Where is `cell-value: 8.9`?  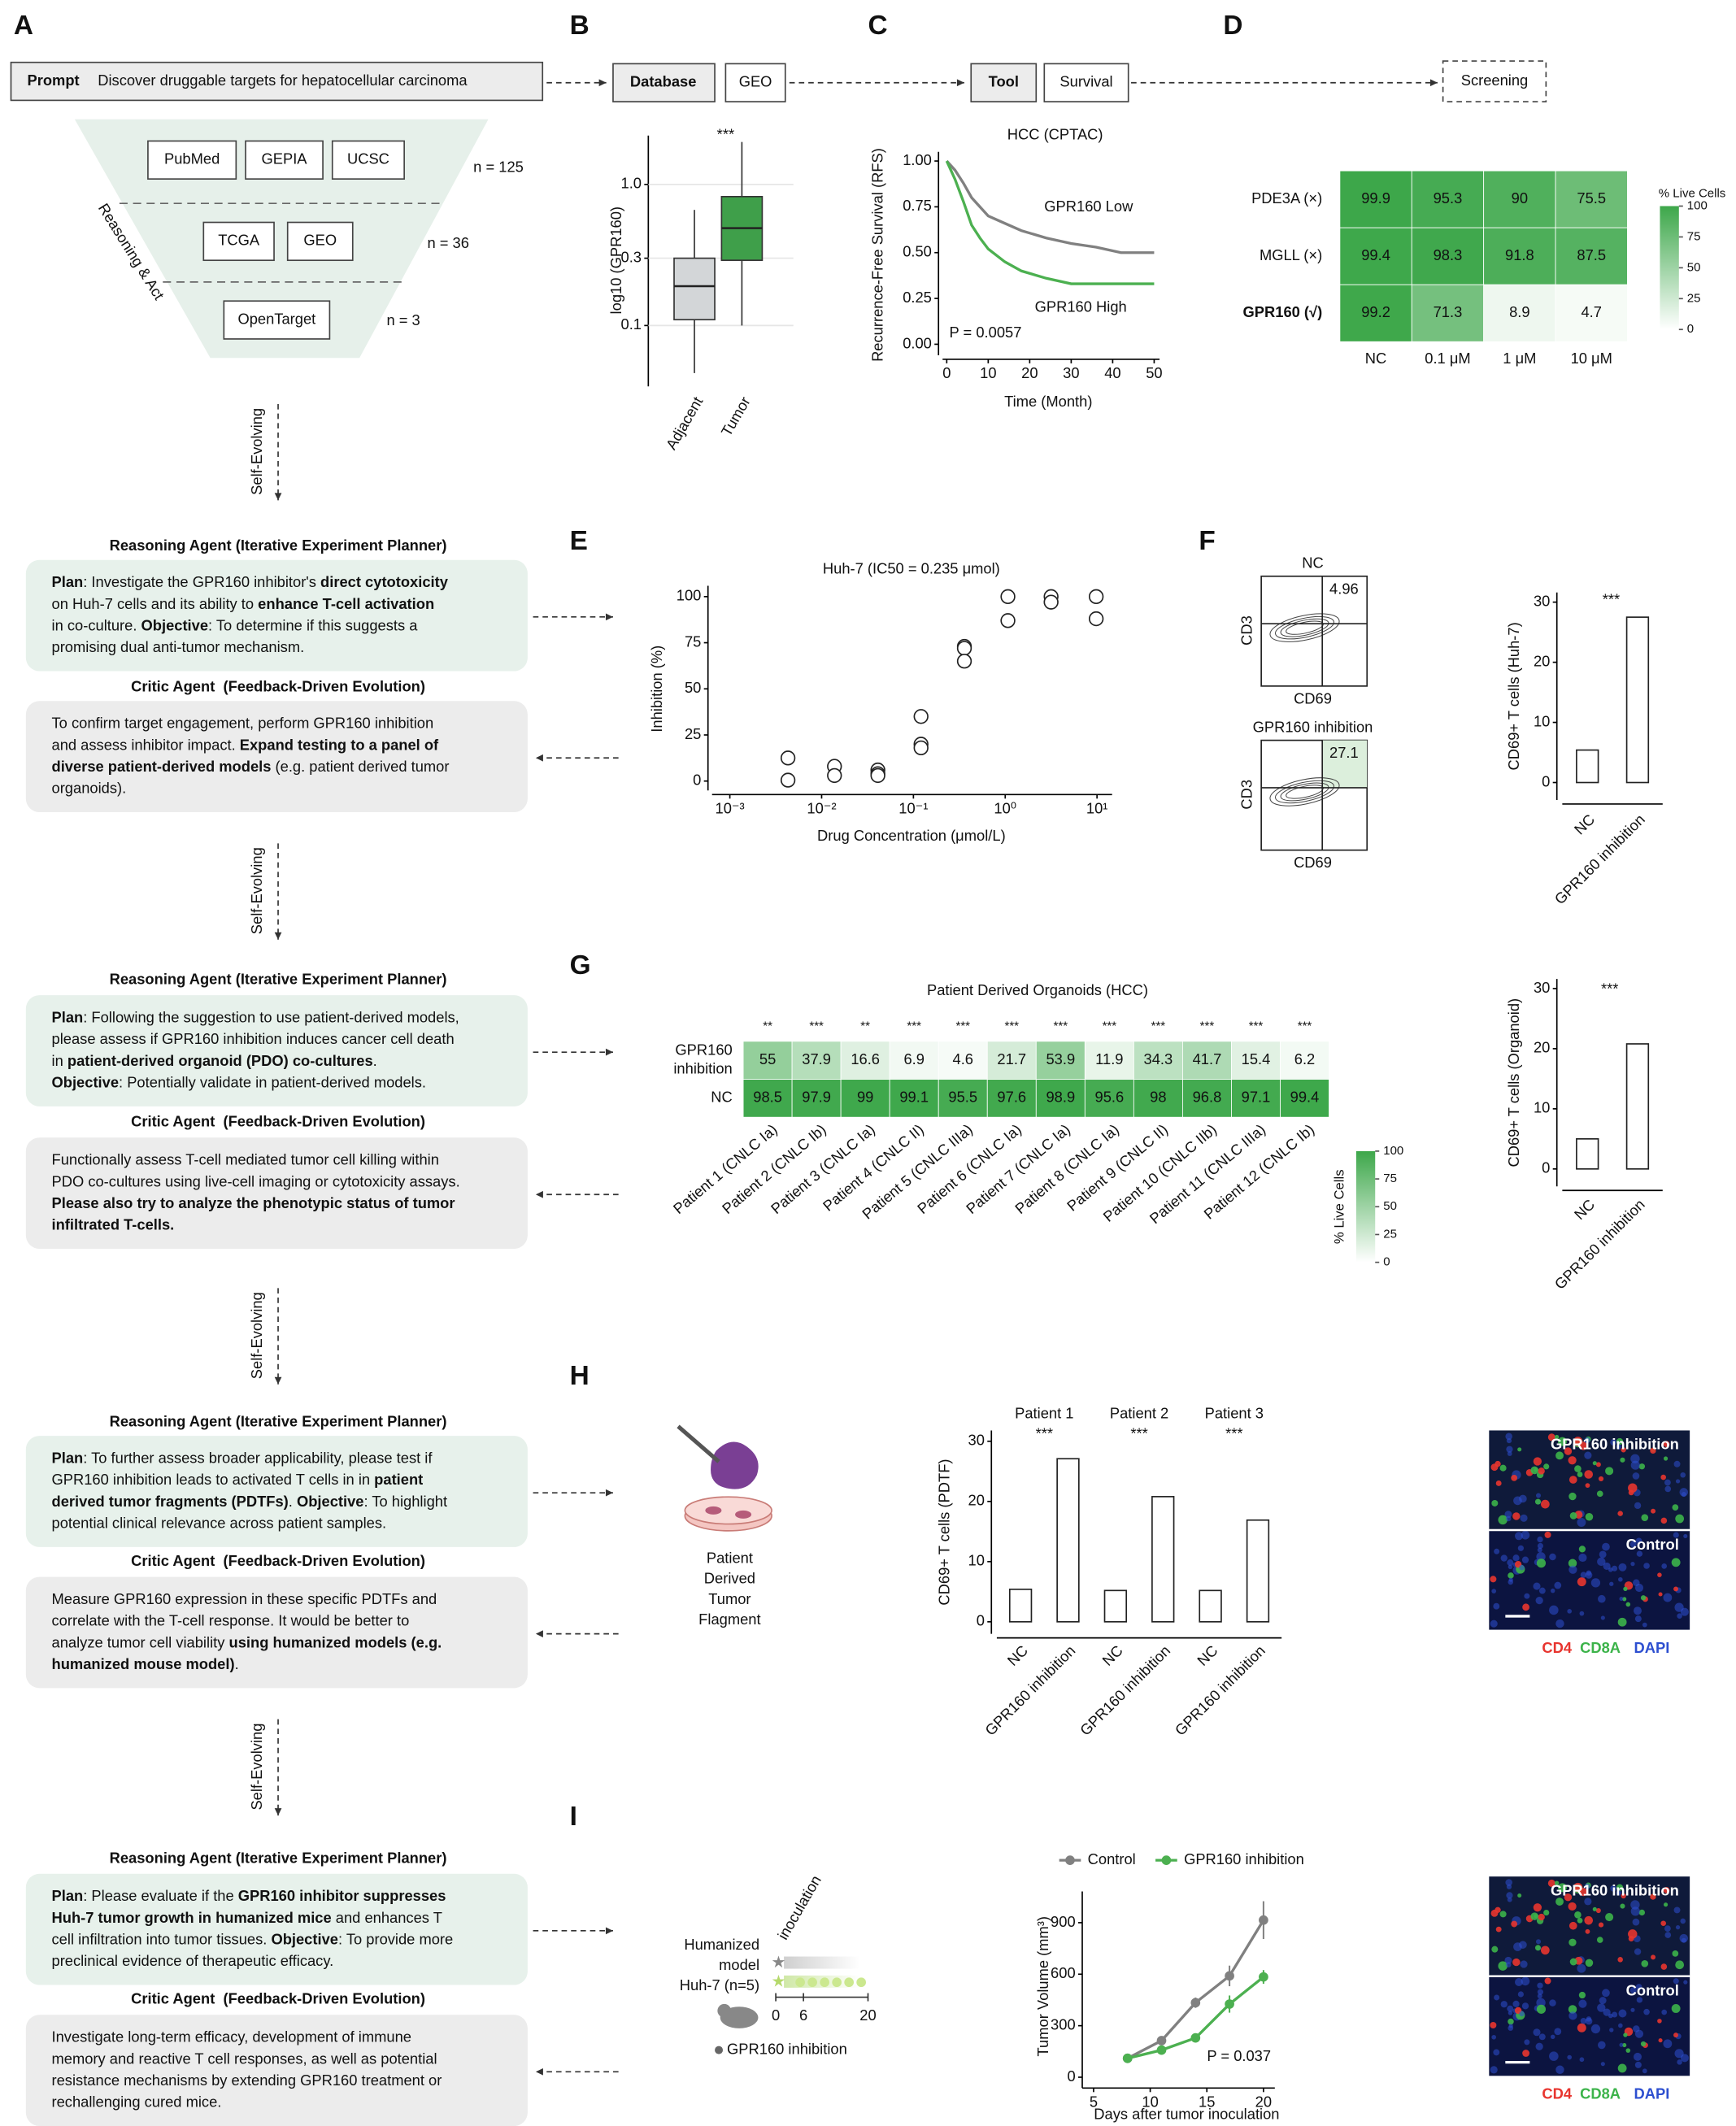 cell-value: 8.9 is located at coordinates (1519, 312).